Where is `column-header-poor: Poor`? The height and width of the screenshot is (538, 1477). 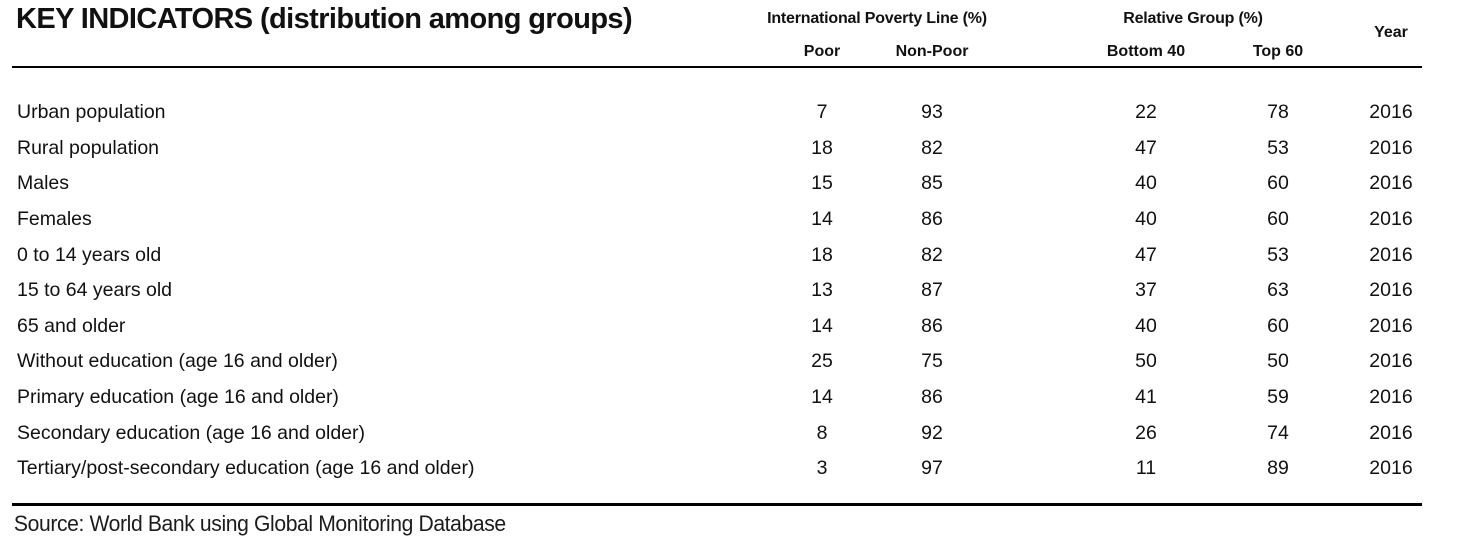 column-header-poor: Poor is located at coordinates (822, 51).